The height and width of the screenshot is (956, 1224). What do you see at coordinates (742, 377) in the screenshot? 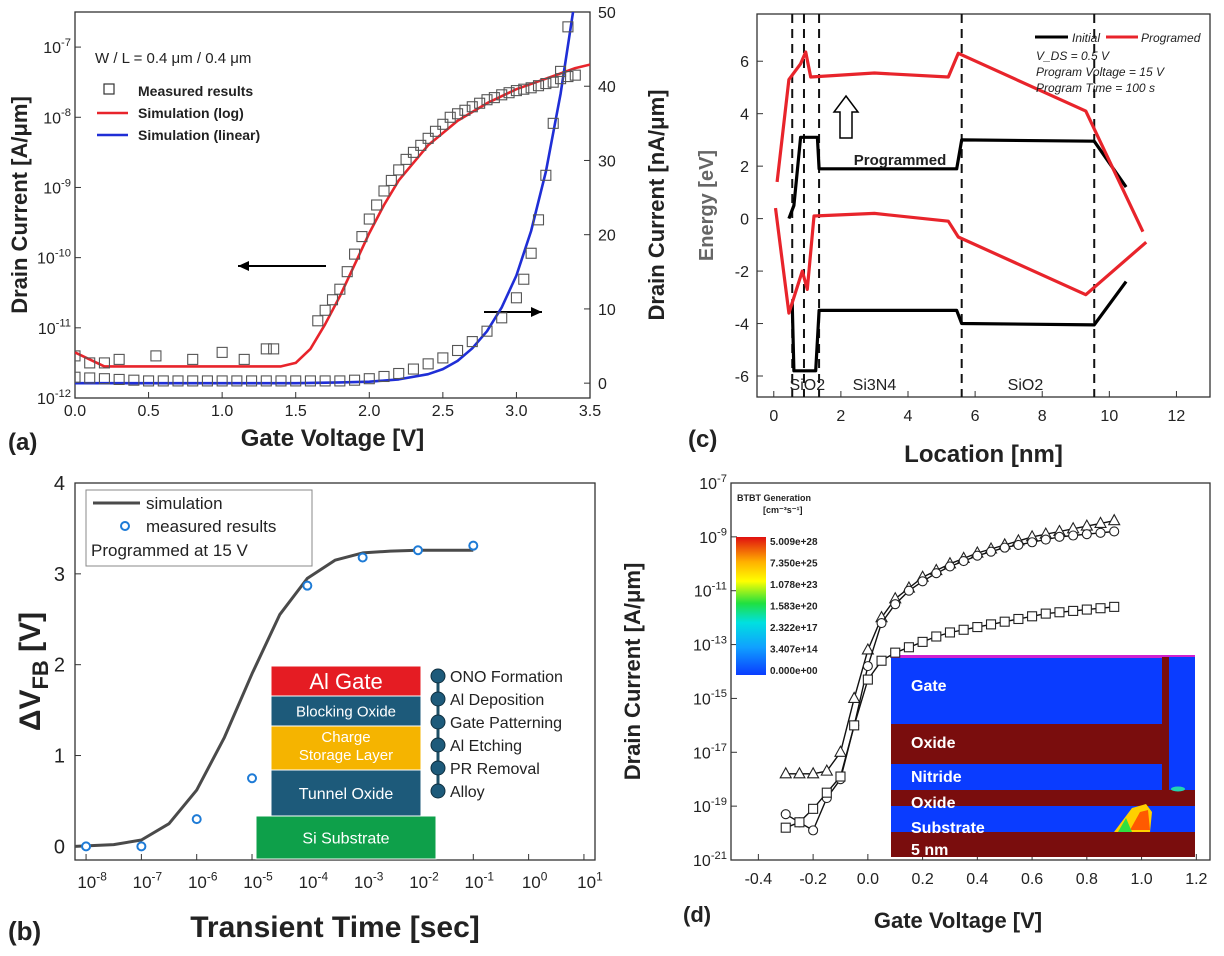
I see `y-tick-label: -6` at bounding box center [742, 377].